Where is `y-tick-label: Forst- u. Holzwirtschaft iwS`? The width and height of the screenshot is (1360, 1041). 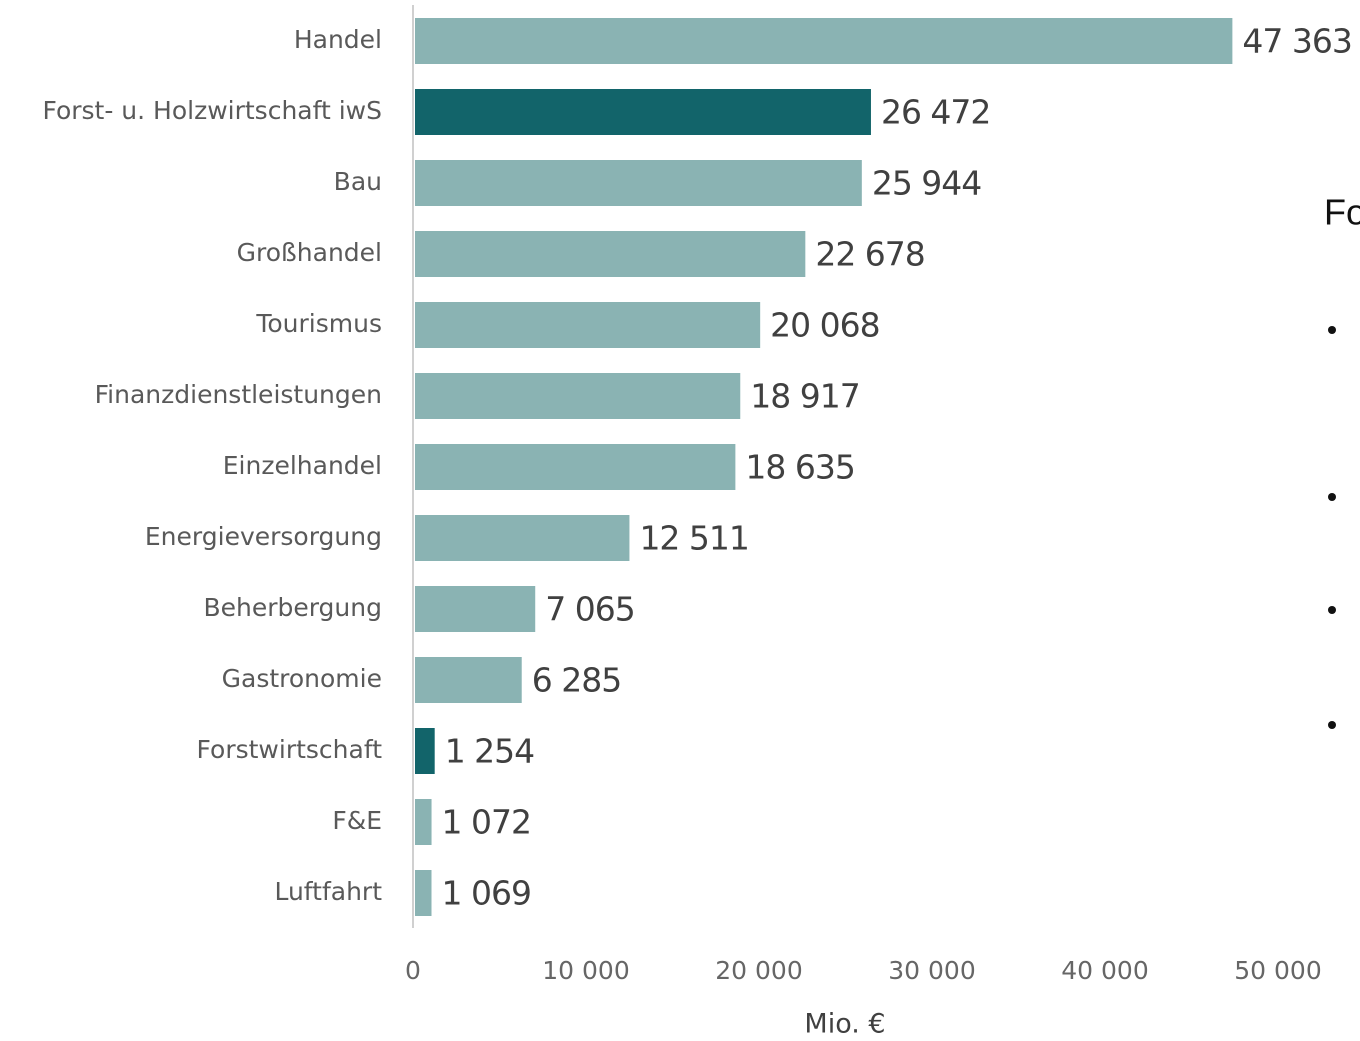 y-tick-label: Forst- u. Holzwirtschaft iwS is located at coordinates (212, 110).